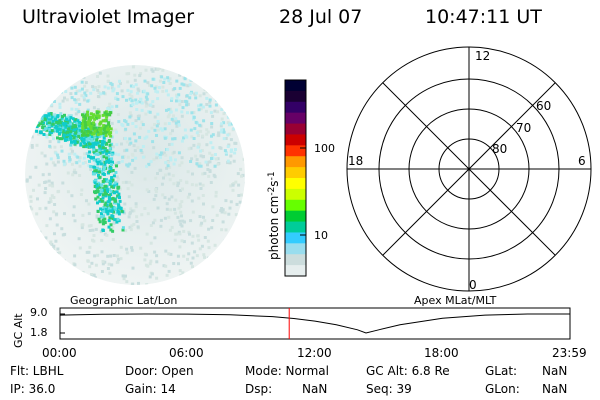 The width and height of the screenshot is (600, 400). I want to click on timeline-right-label: Apex MLat/MLT, so click(455, 300).